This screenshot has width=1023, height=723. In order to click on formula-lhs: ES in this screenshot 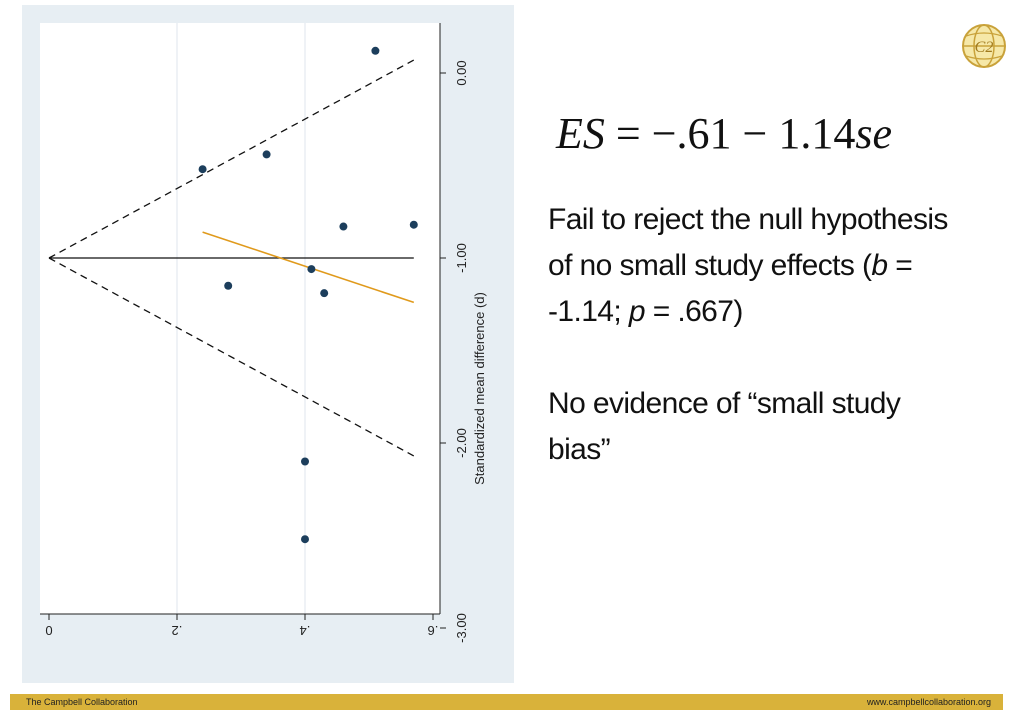, I will do `click(580, 133)`.